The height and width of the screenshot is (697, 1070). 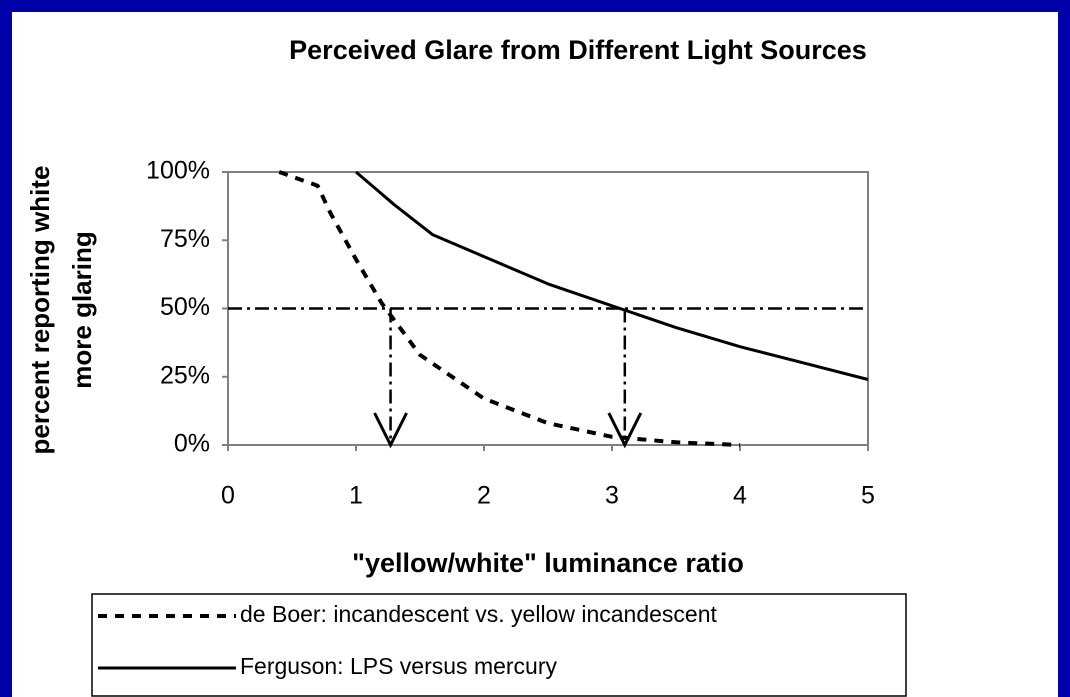 I want to click on y-tick-label: 75%, so click(x=185, y=239).